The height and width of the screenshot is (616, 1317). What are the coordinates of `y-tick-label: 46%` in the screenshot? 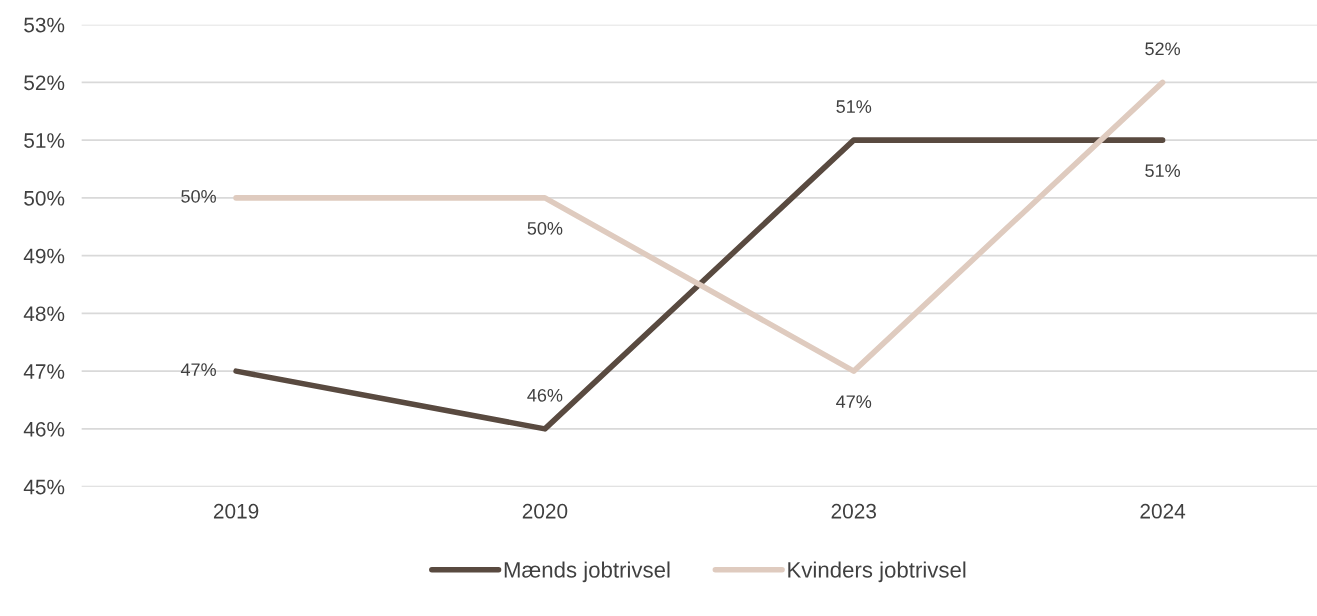 It's located at (44, 429).